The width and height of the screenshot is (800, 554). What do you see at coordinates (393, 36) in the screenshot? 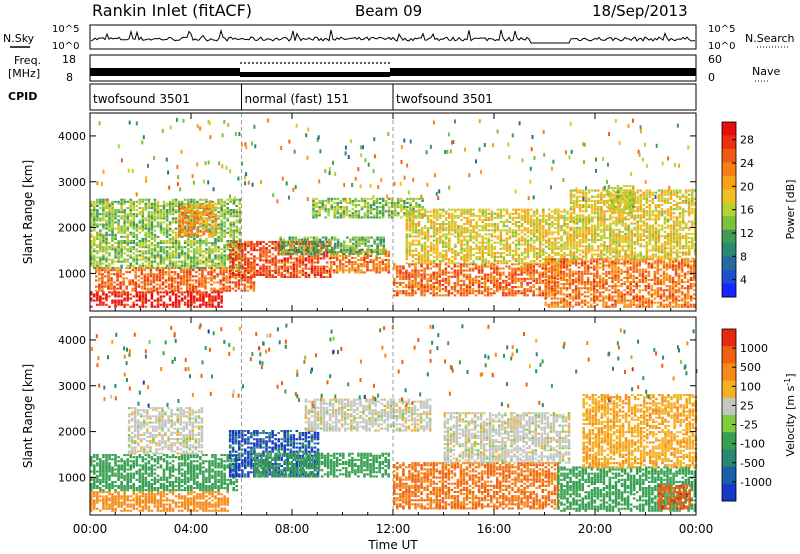
I see `noise-trace-line` at bounding box center [393, 36].